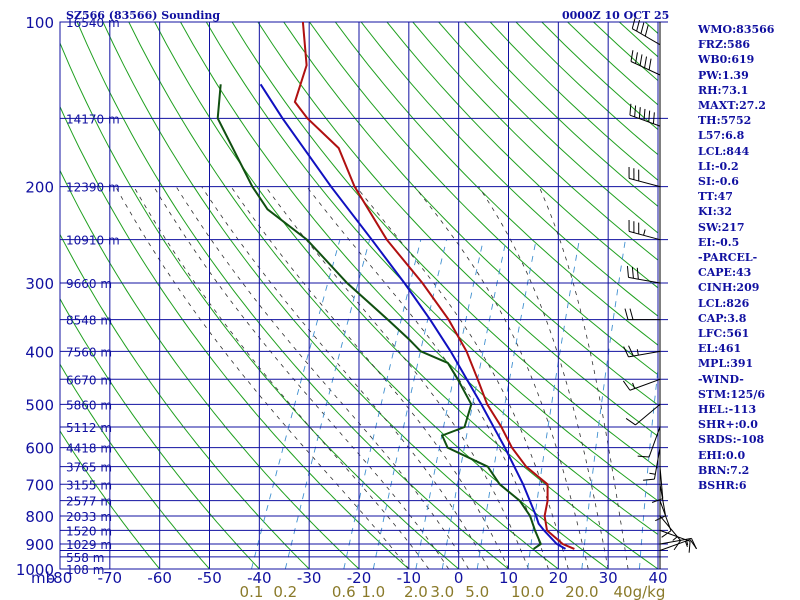  I want to click on height-label: 3155 m, so click(89, 485).